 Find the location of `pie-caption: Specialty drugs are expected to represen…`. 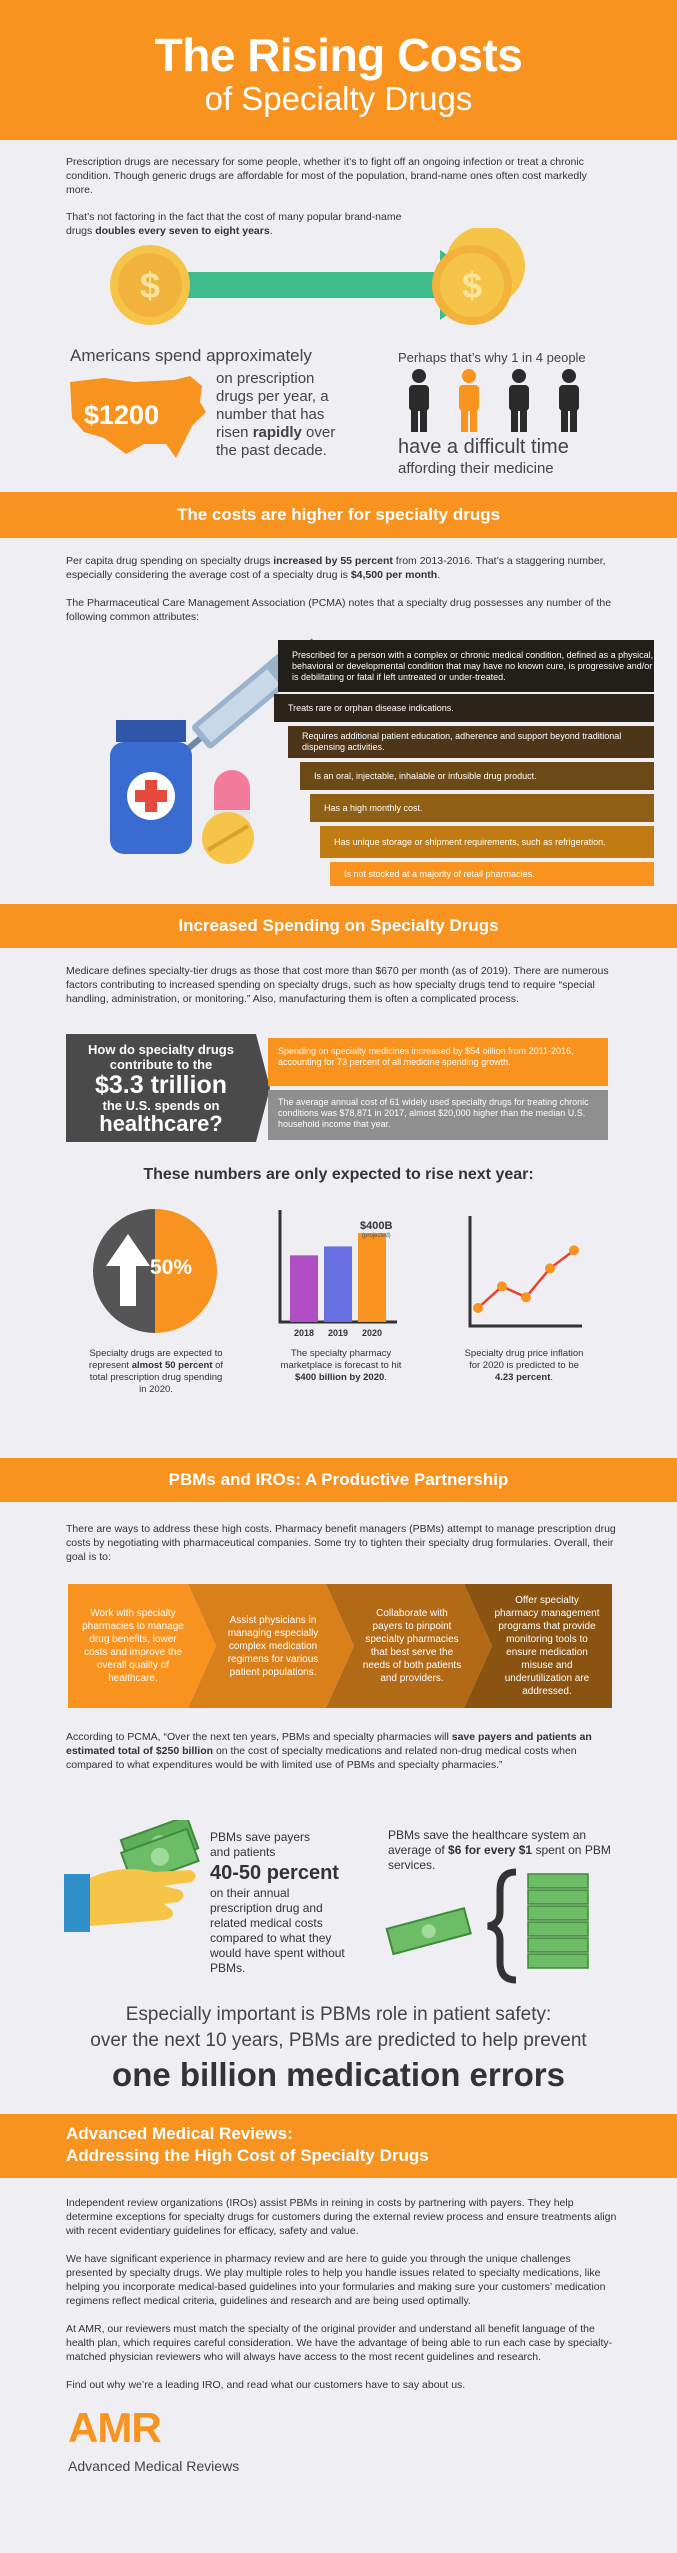

pie-caption: Specialty drugs are expected to represen… is located at coordinates (156, 1371).